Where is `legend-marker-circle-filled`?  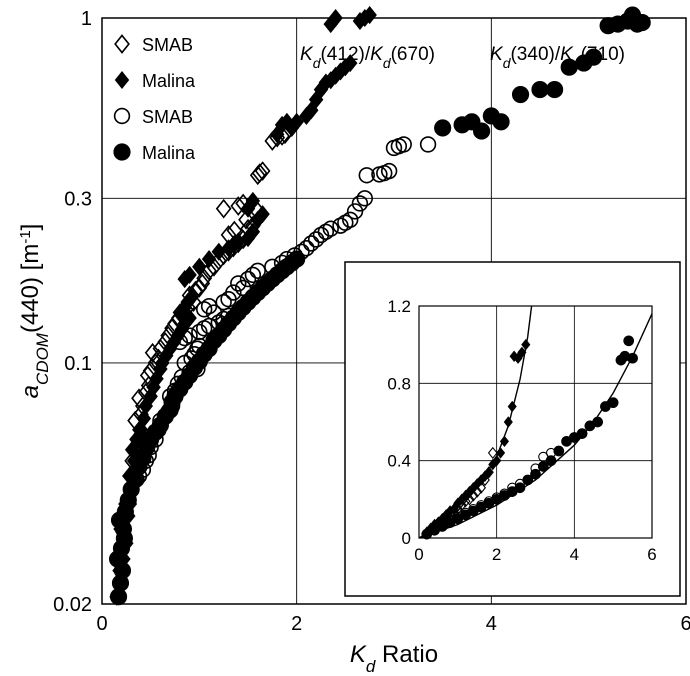 legend-marker-circle-filled is located at coordinates (122, 152).